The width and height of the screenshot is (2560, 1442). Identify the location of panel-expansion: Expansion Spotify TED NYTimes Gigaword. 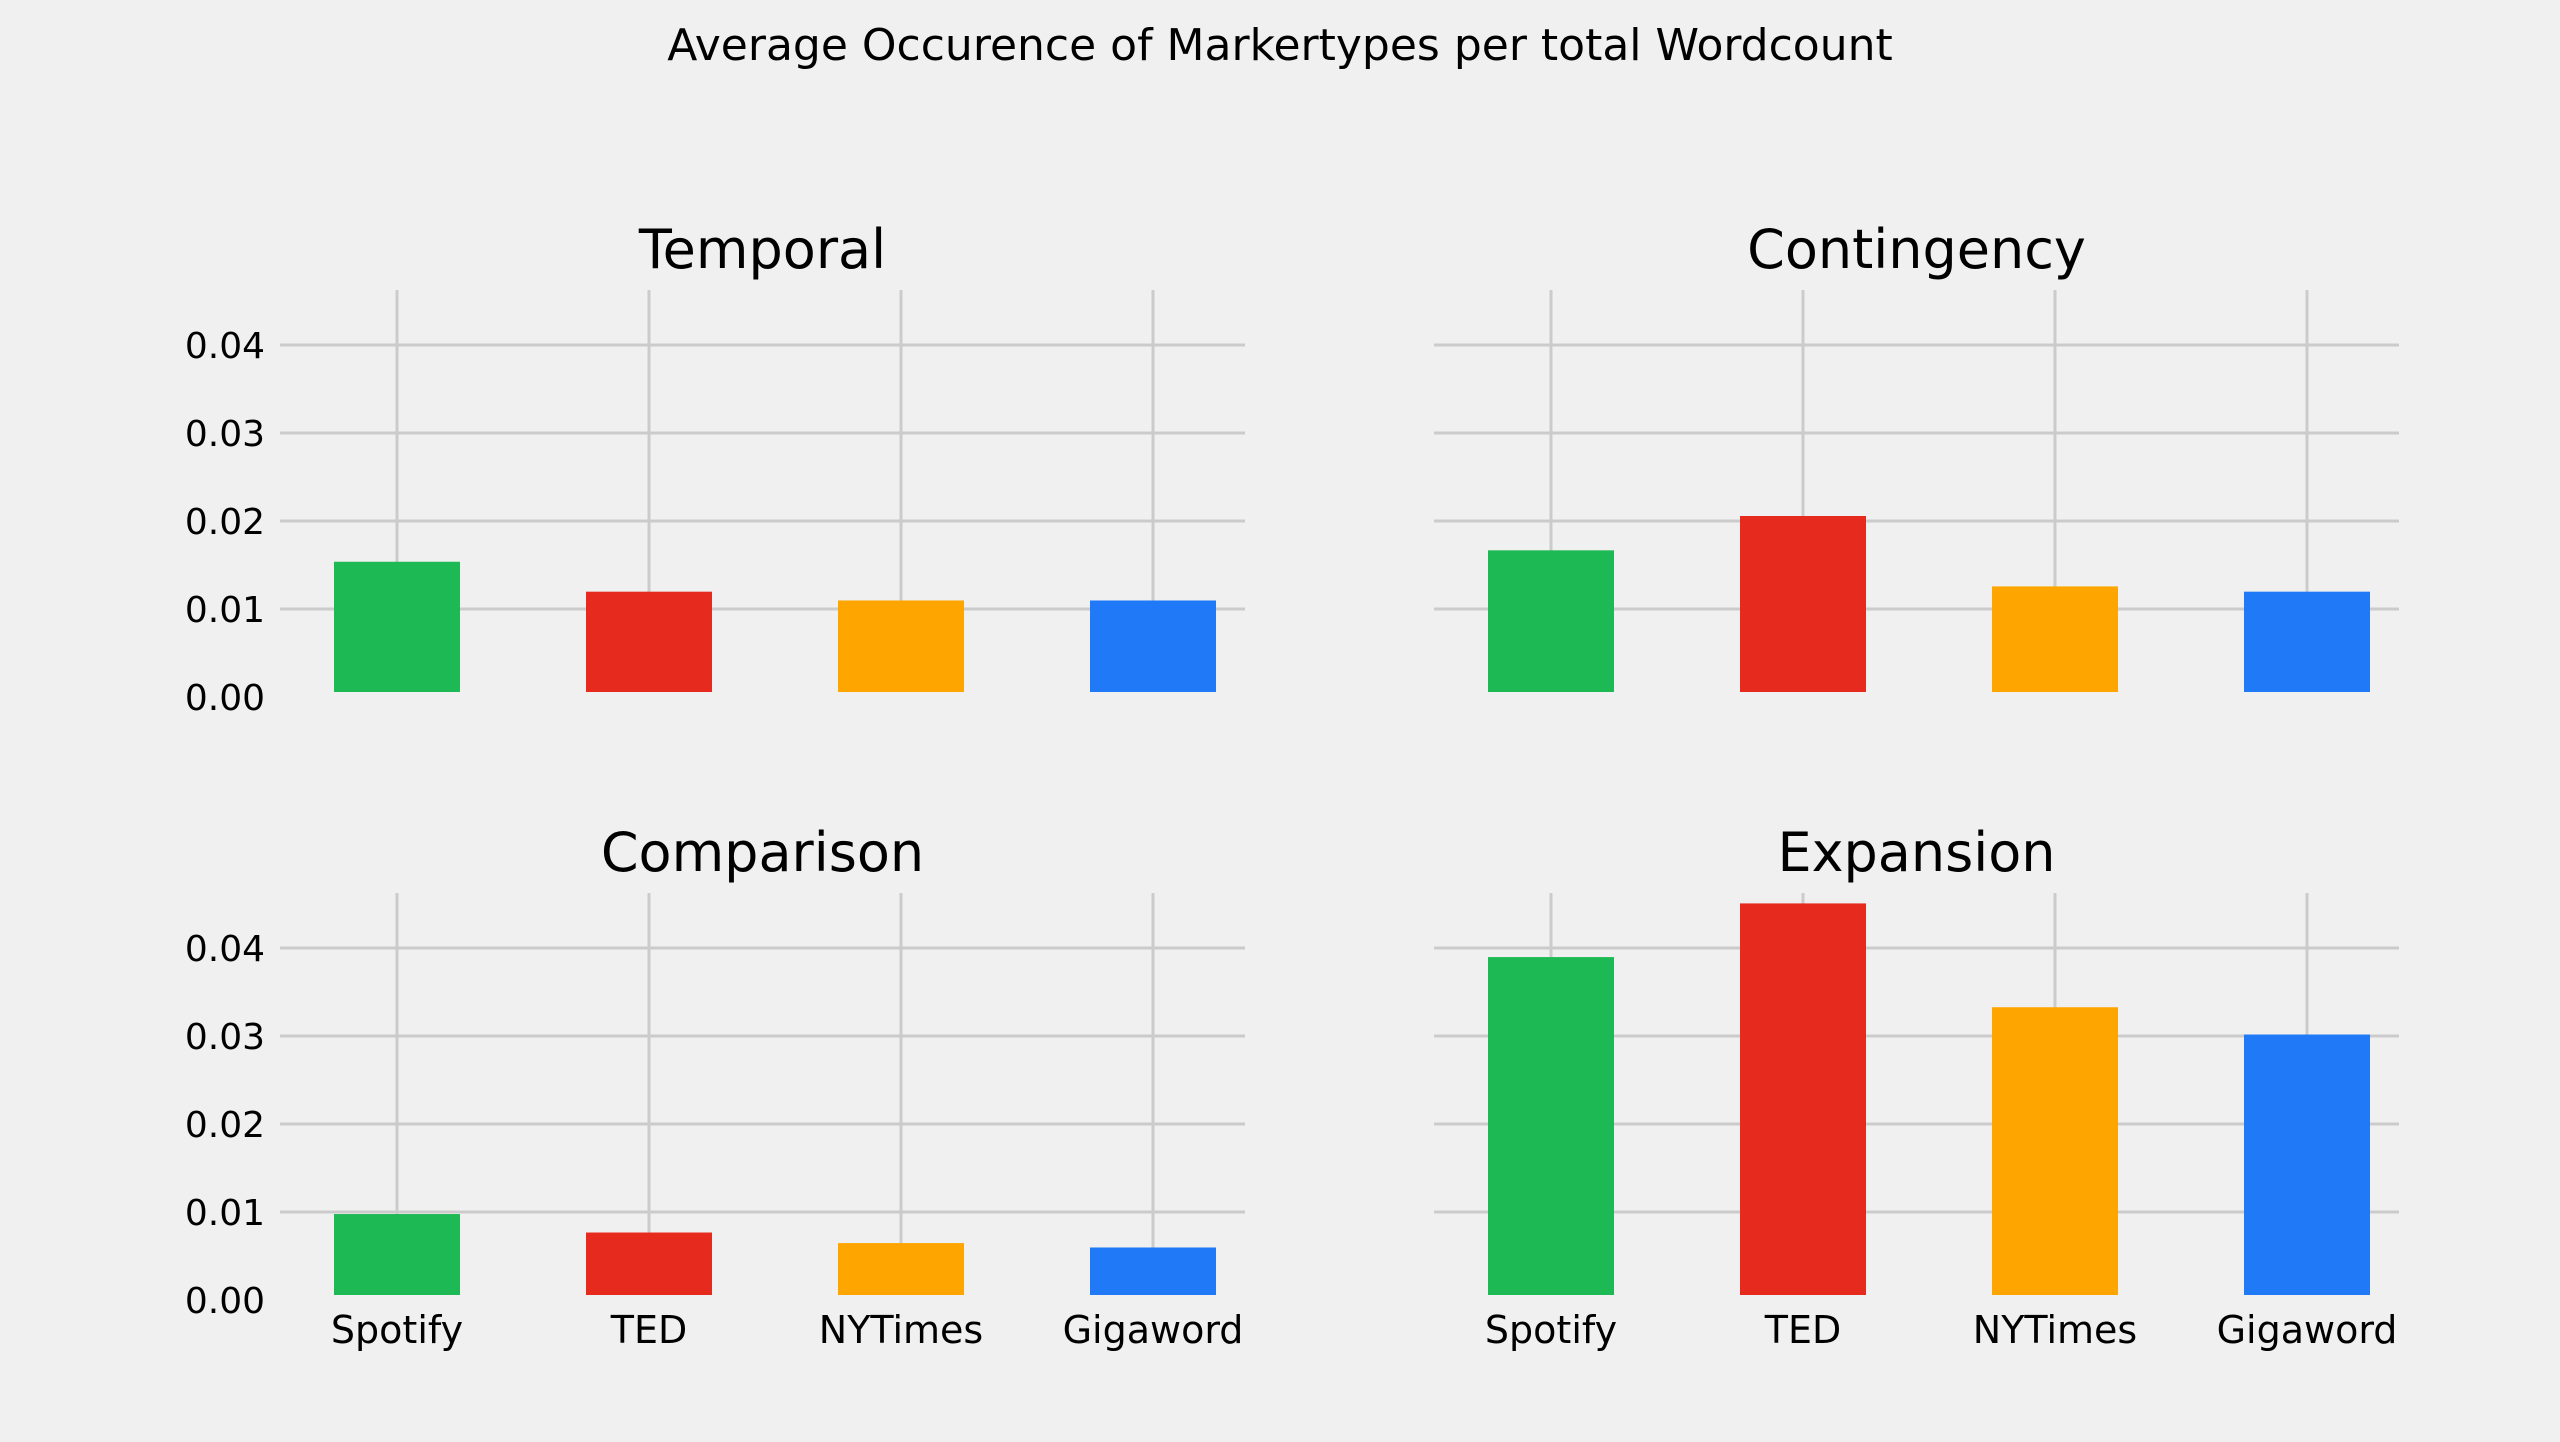
(1916, 1086).